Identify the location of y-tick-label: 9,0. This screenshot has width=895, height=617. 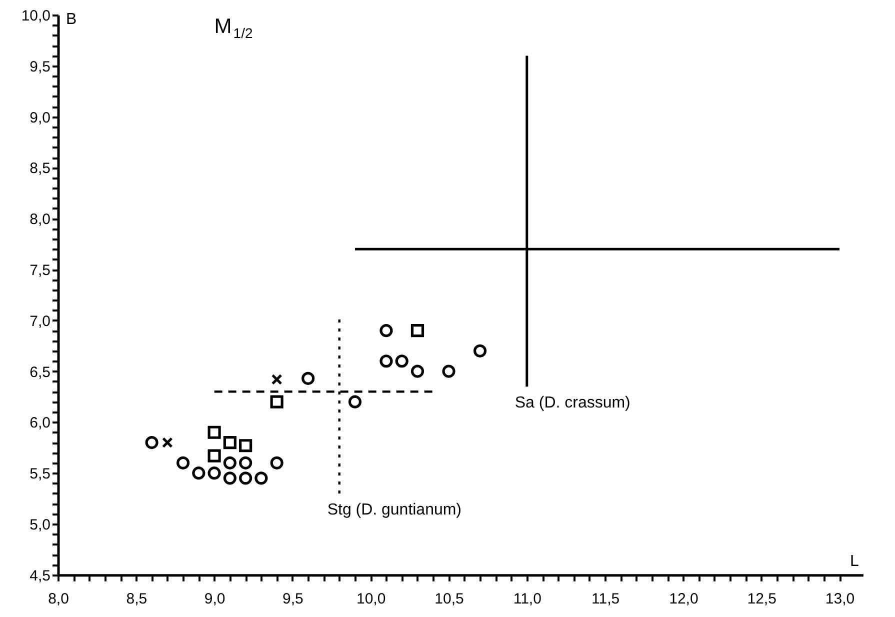
(40, 117).